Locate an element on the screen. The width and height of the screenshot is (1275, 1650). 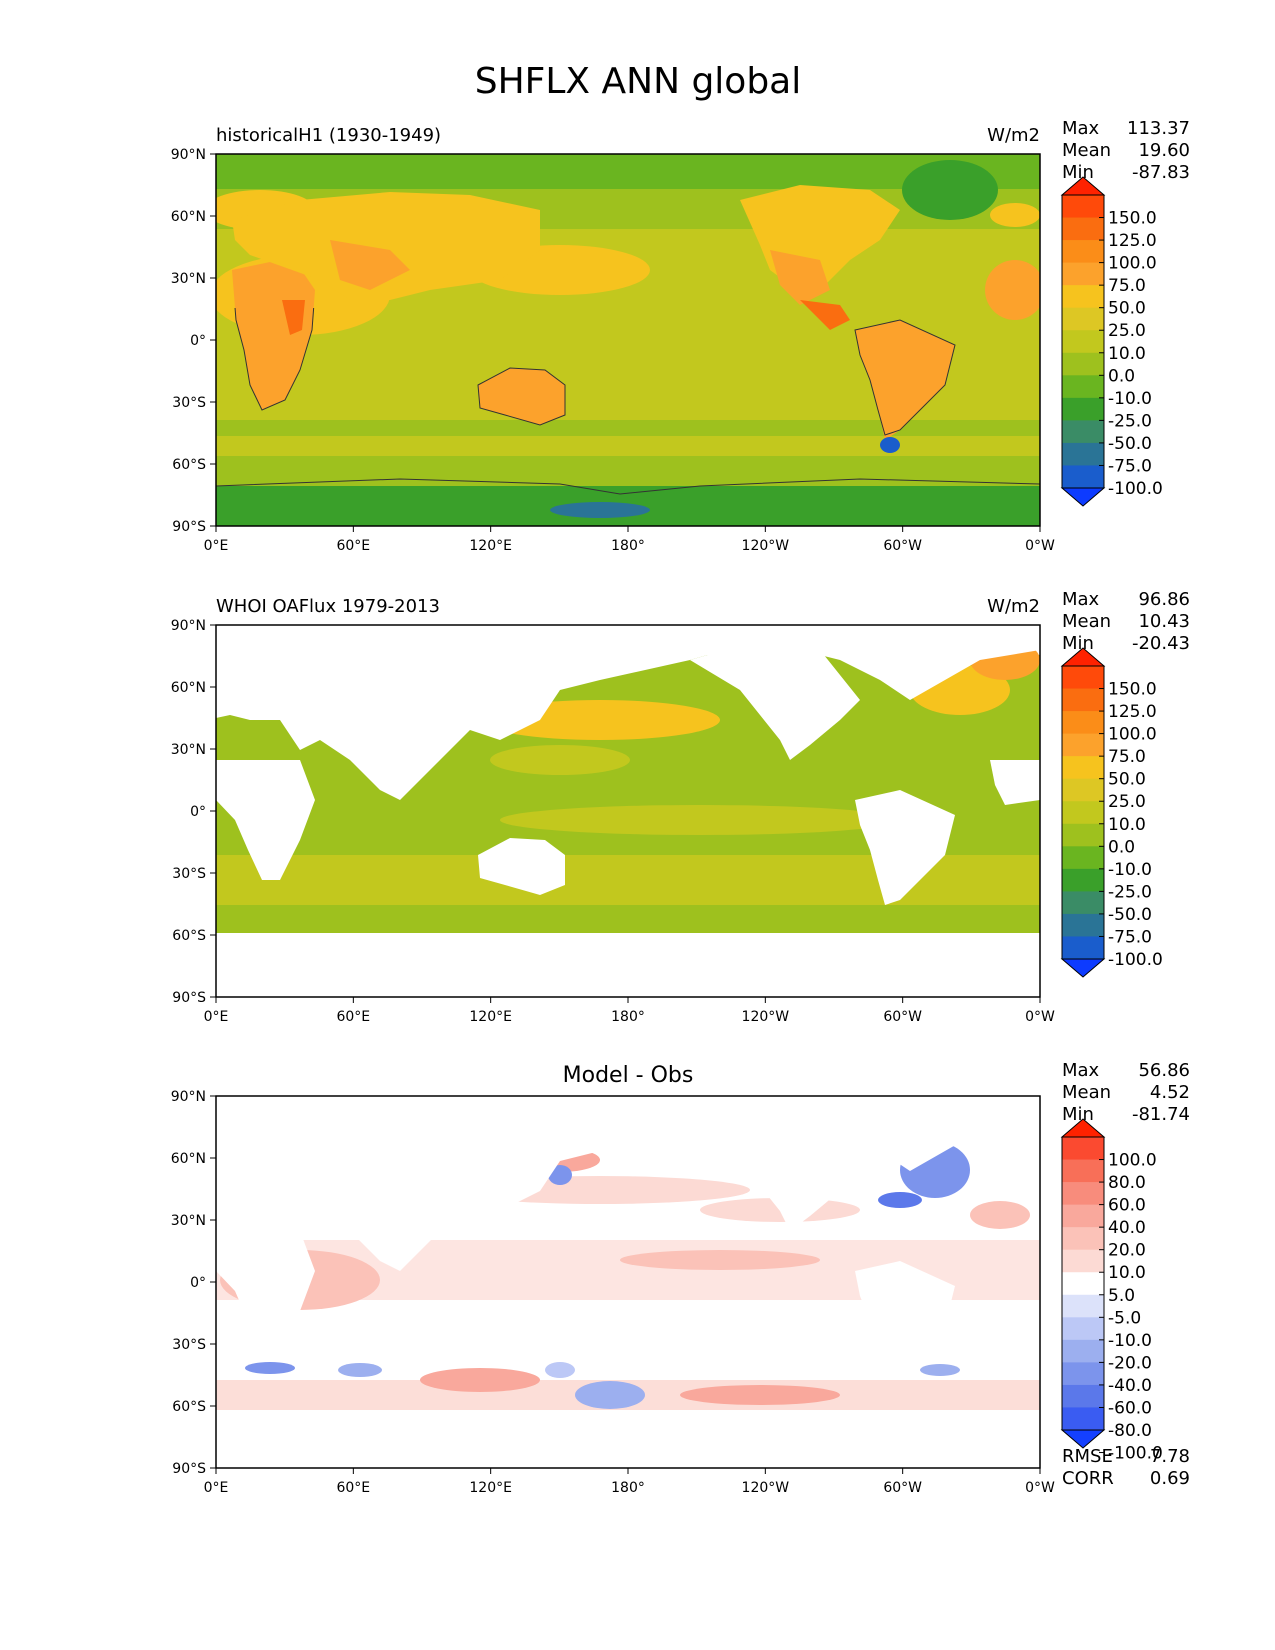
panel-center-title: Model - Obs is located at coordinates (628, 1075).